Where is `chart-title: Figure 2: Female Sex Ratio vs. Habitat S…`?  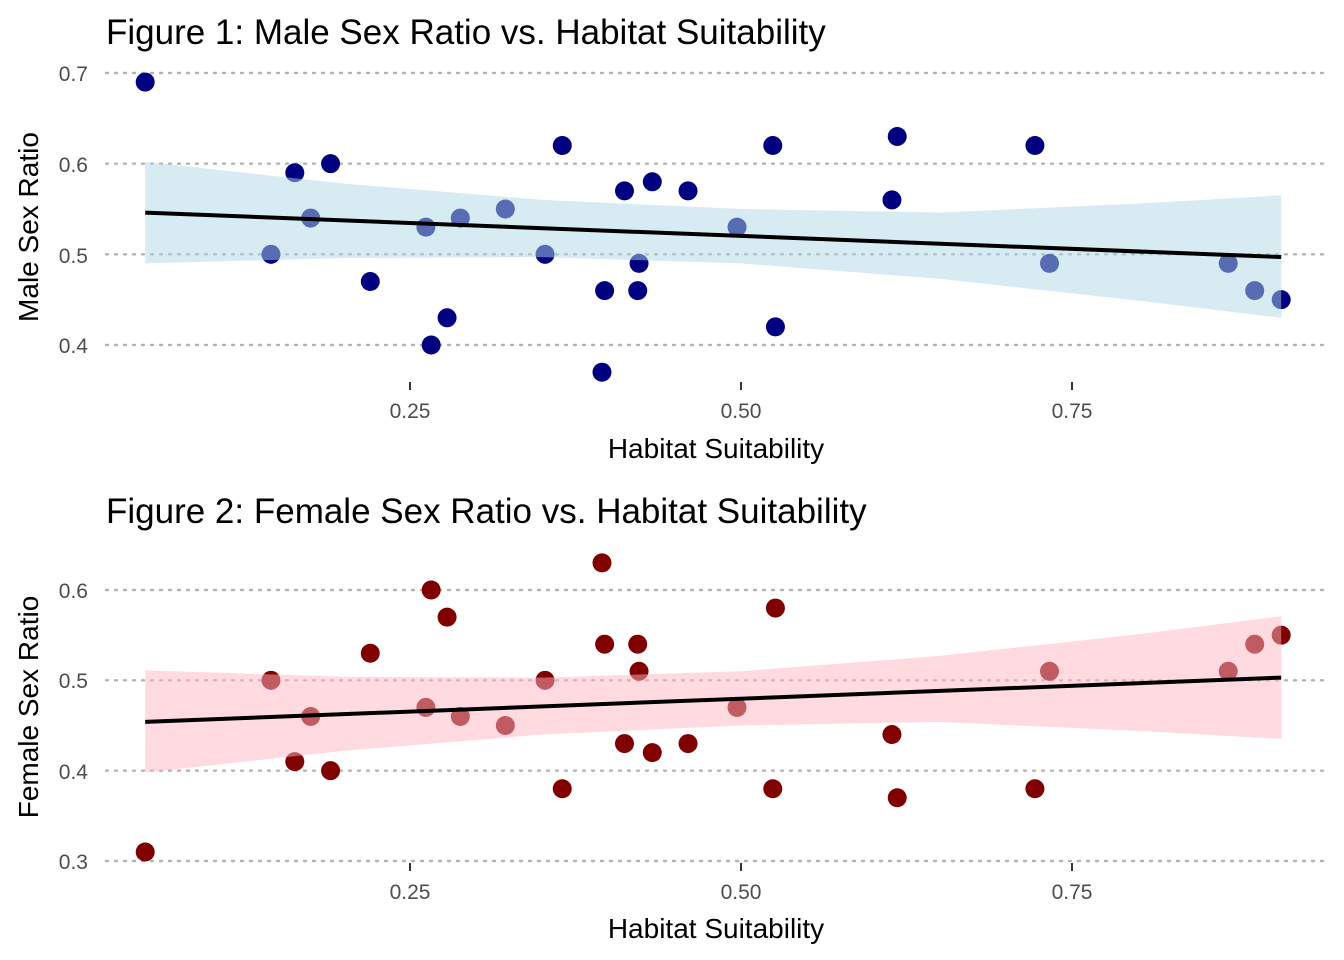
chart-title: Figure 2: Female Sex Ratio vs. Habitat S… is located at coordinates (486, 511).